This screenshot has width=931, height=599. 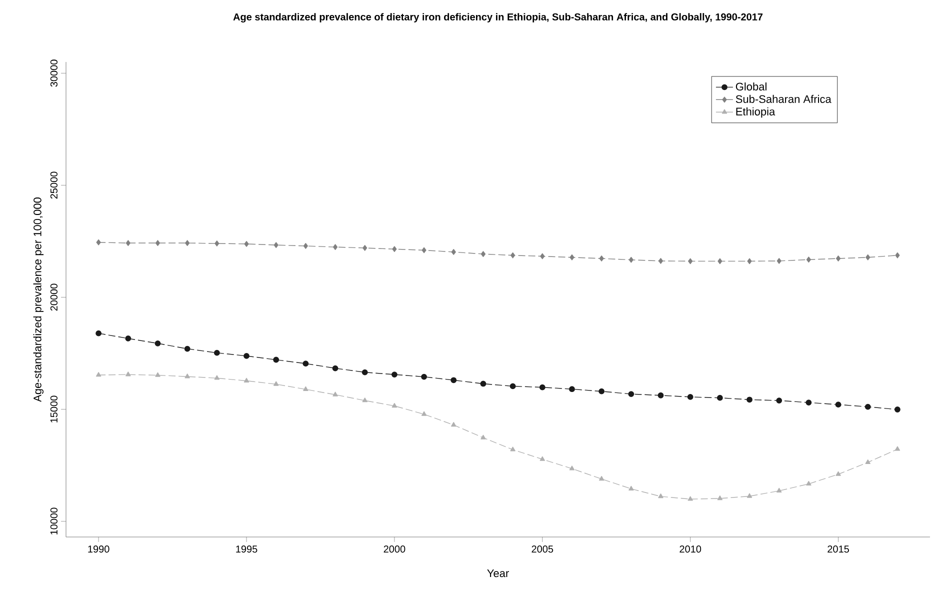 I want to click on x-axis-title: Year, so click(x=498, y=573).